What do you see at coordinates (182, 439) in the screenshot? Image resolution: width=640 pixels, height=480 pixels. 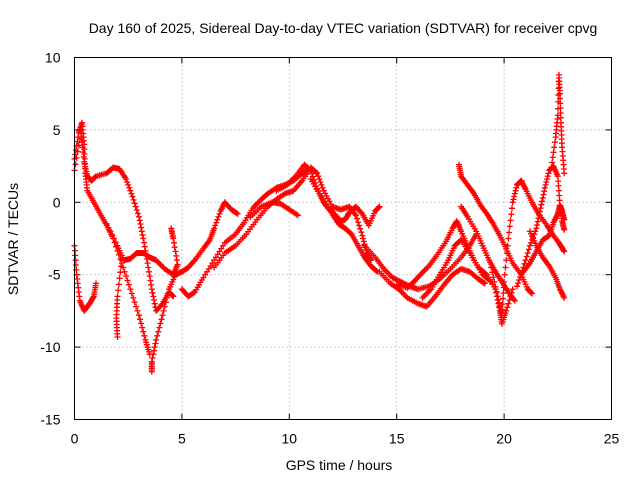 I see `x-tick-label: 5` at bounding box center [182, 439].